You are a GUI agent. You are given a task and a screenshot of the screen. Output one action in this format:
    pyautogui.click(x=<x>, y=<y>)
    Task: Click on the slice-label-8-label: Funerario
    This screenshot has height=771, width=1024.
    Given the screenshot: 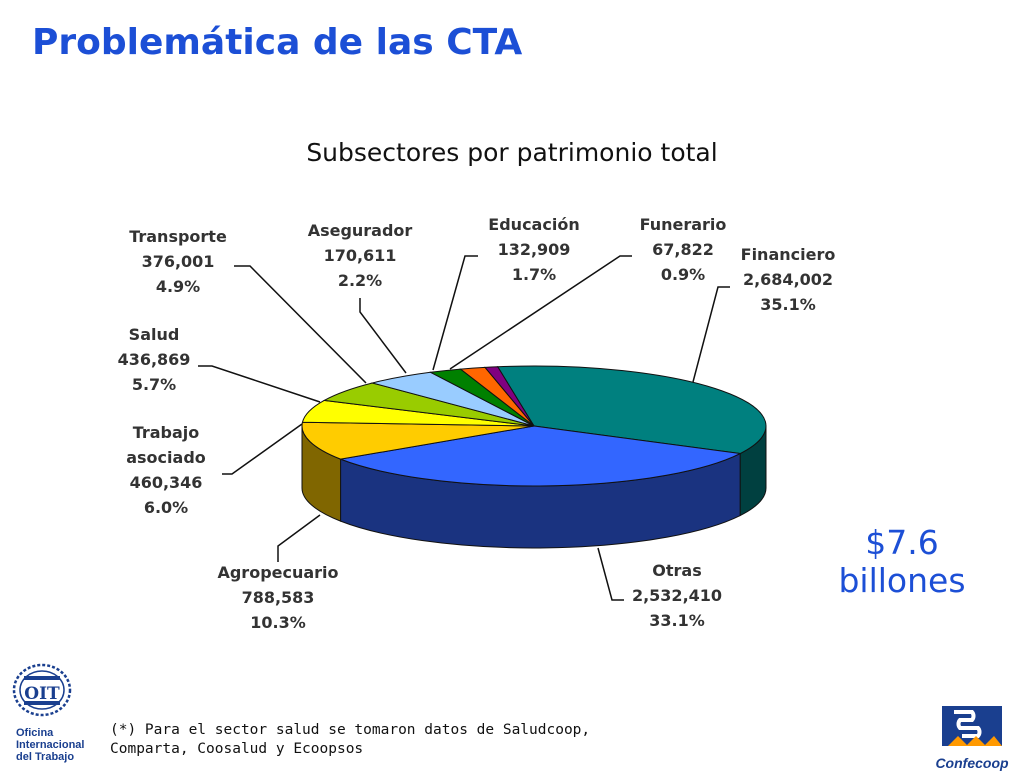 What is the action you would take?
    pyautogui.click(x=683, y=224)
    